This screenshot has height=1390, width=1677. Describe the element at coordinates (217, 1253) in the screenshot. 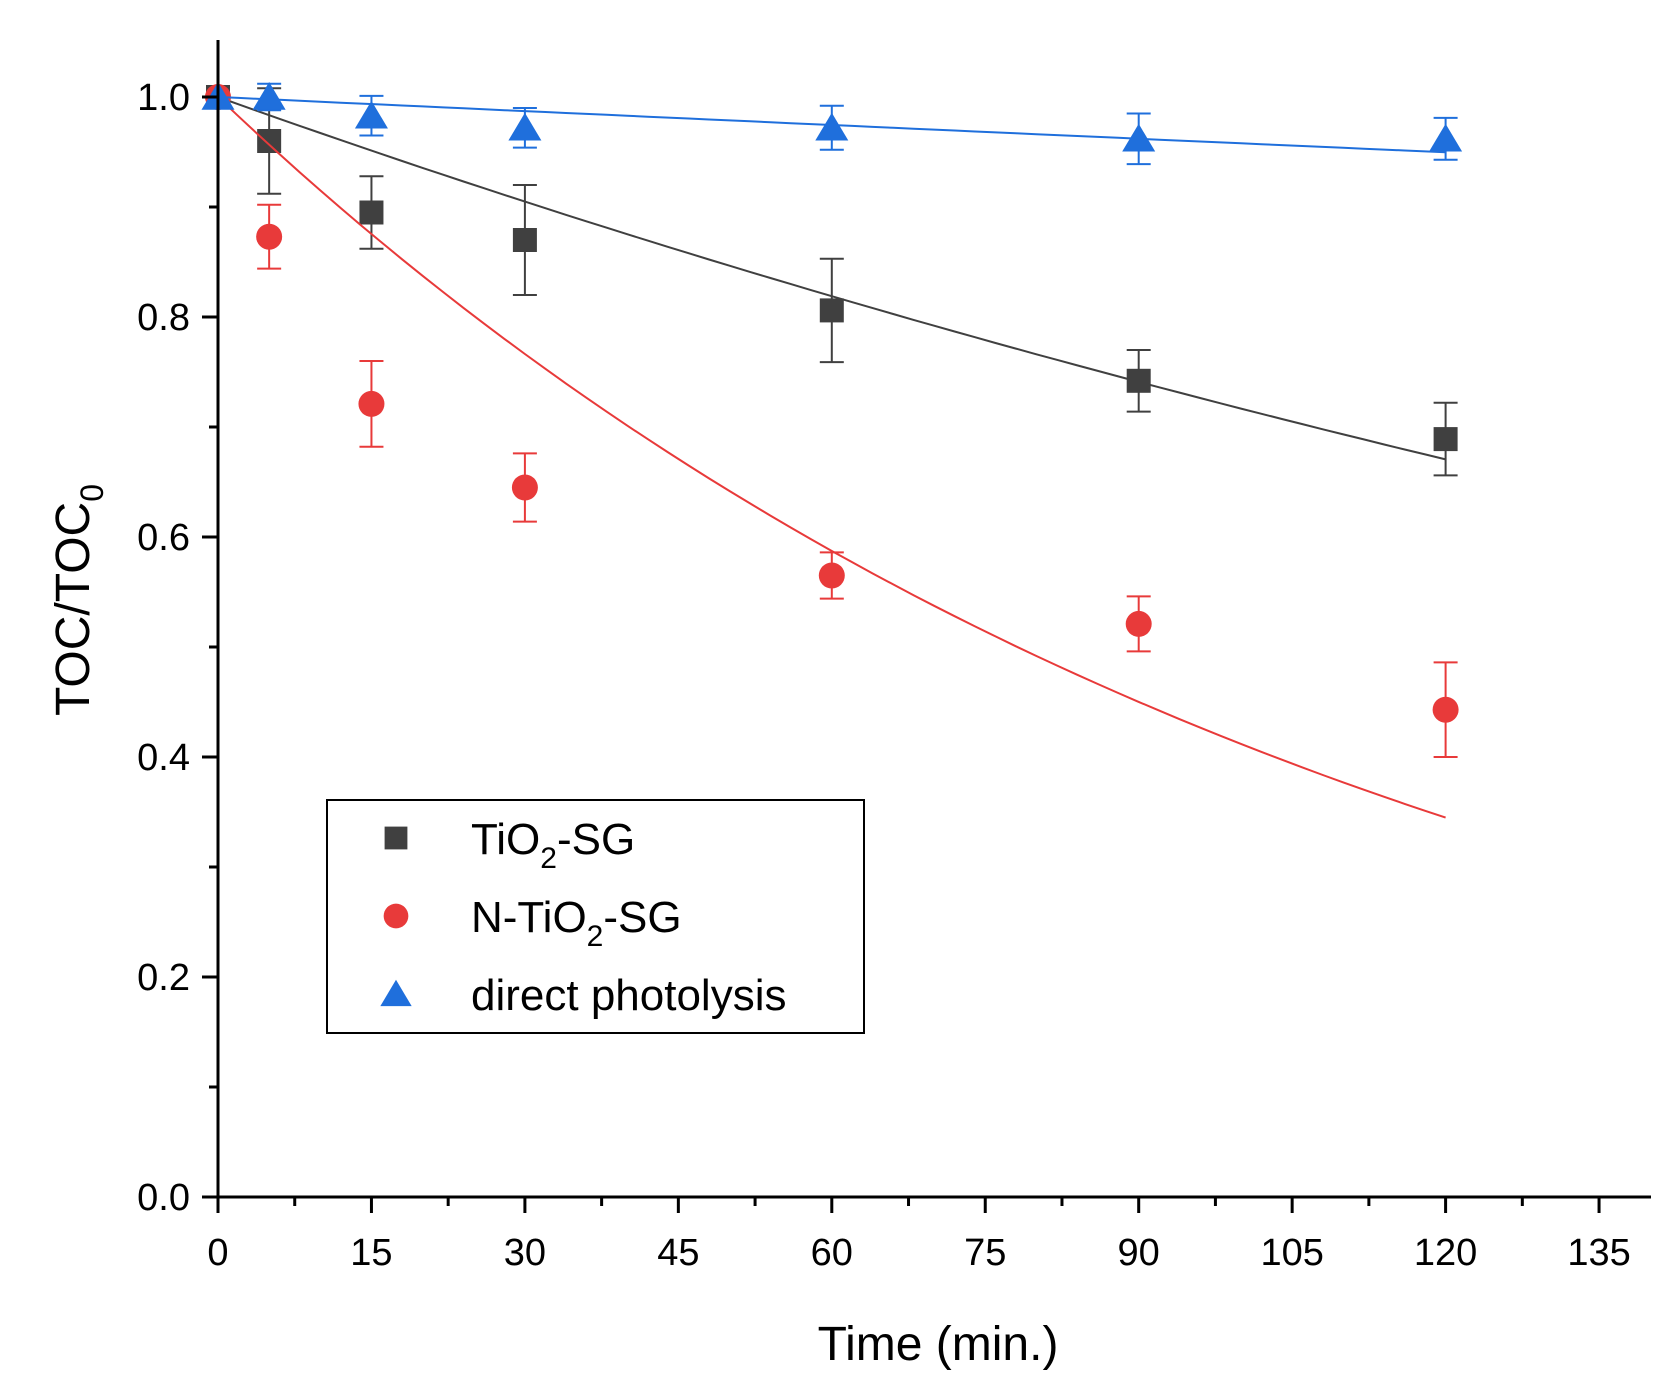

I see `x-tick-label: 0` at that location.